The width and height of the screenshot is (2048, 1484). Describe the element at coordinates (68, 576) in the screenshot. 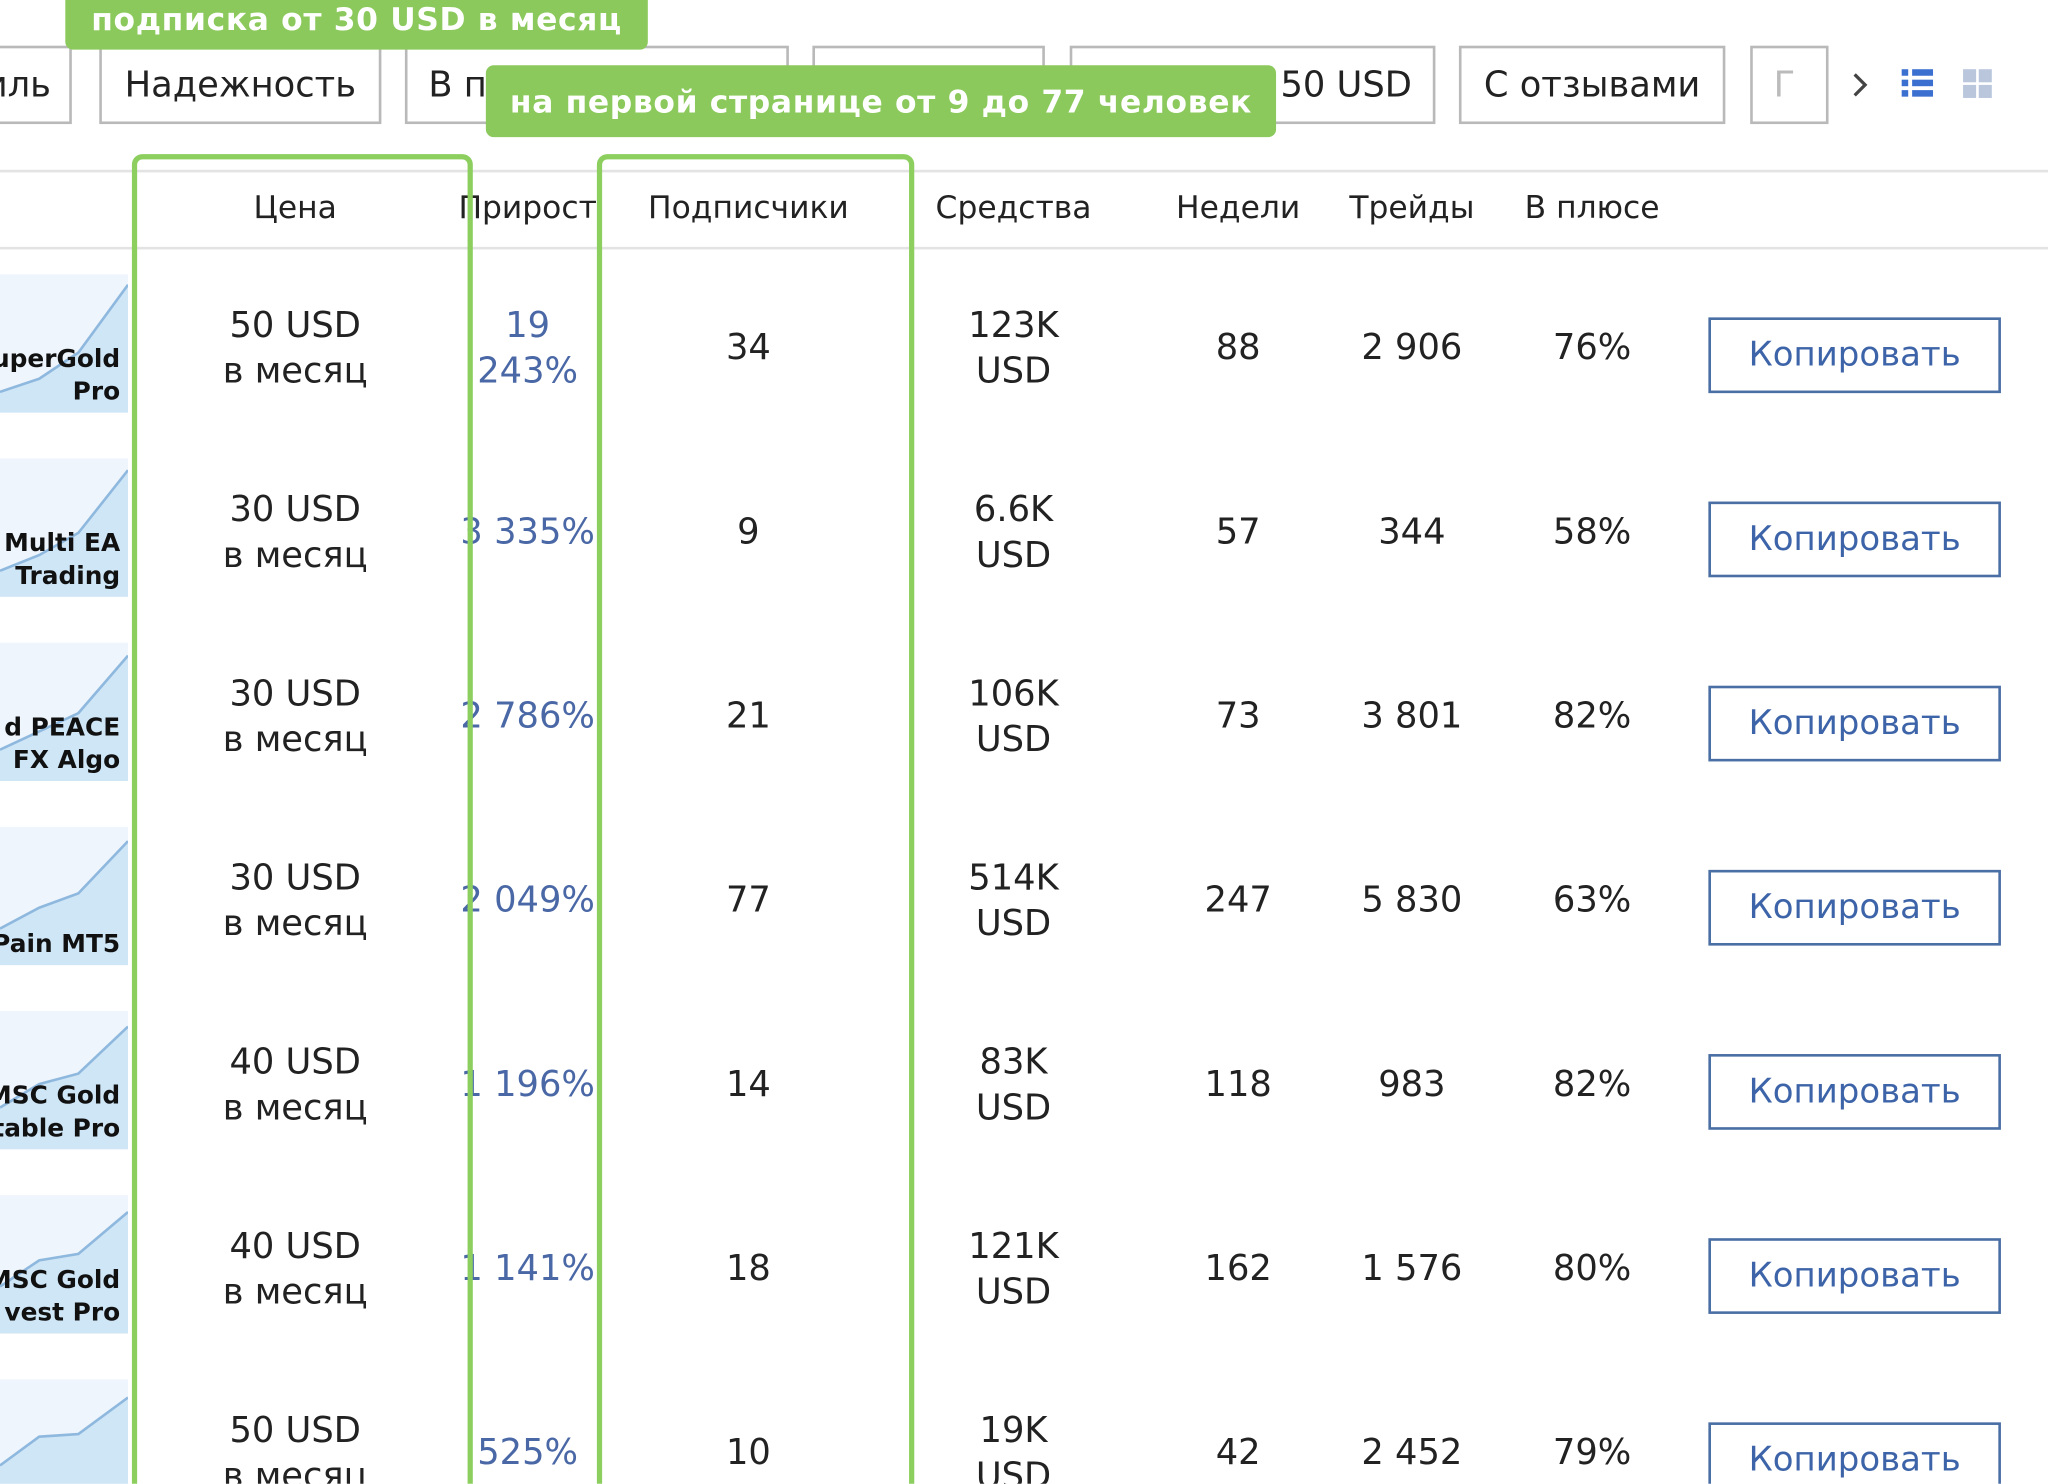

I see `strategy-name: Trading` at that location.